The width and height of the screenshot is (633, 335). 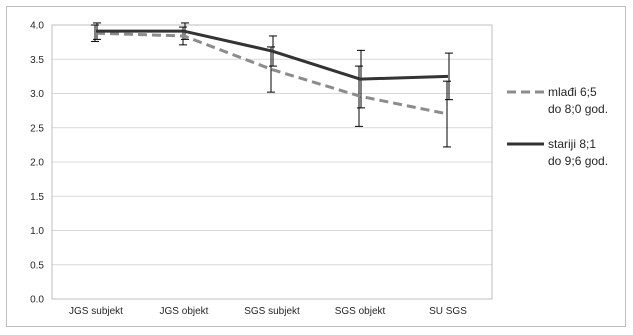 I want to click on x-tick-label-4: SU SGS, so click(x=448, y=311).